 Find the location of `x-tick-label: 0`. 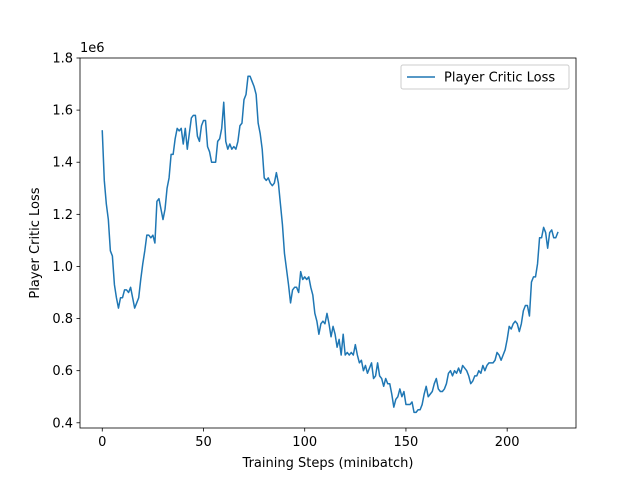

x-tick-label: 0 is located at coordinates (102, 442).